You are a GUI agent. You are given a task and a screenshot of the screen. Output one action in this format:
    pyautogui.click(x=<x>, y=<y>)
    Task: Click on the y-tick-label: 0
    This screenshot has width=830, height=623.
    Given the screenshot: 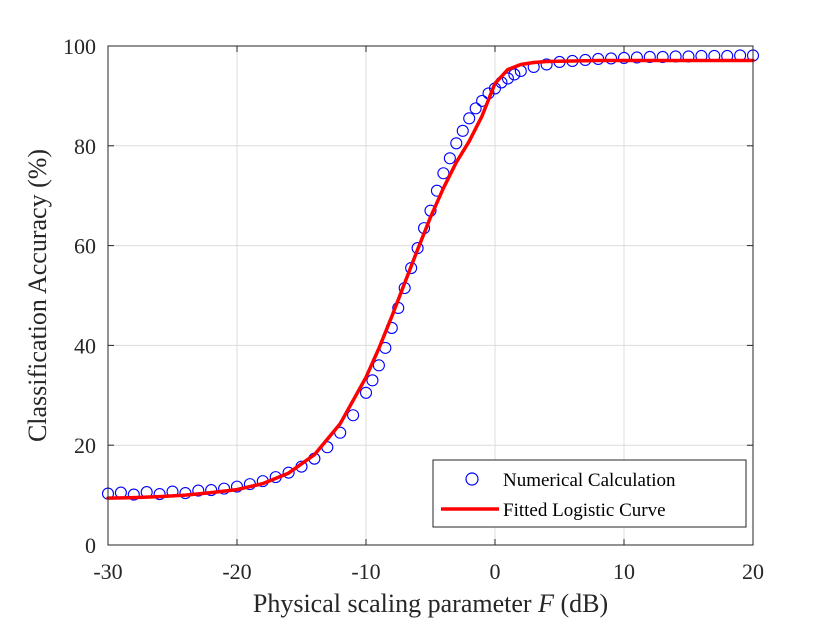 What is the action you would take?
    pyautogui.click(x=90, y=545)
    